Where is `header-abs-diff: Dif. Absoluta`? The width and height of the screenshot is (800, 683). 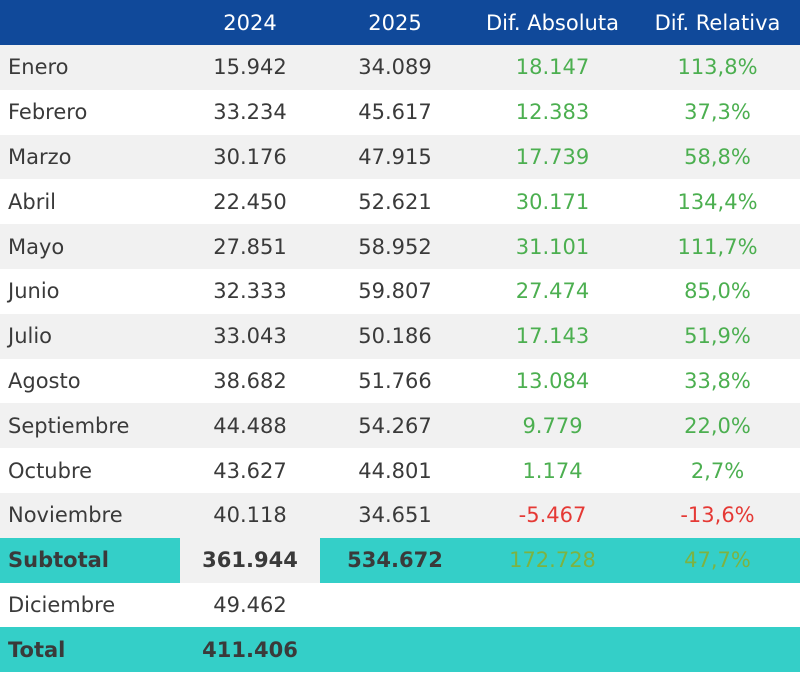
header-abs-diff: Dif. Absoluta is located at coordinates (552, 22).